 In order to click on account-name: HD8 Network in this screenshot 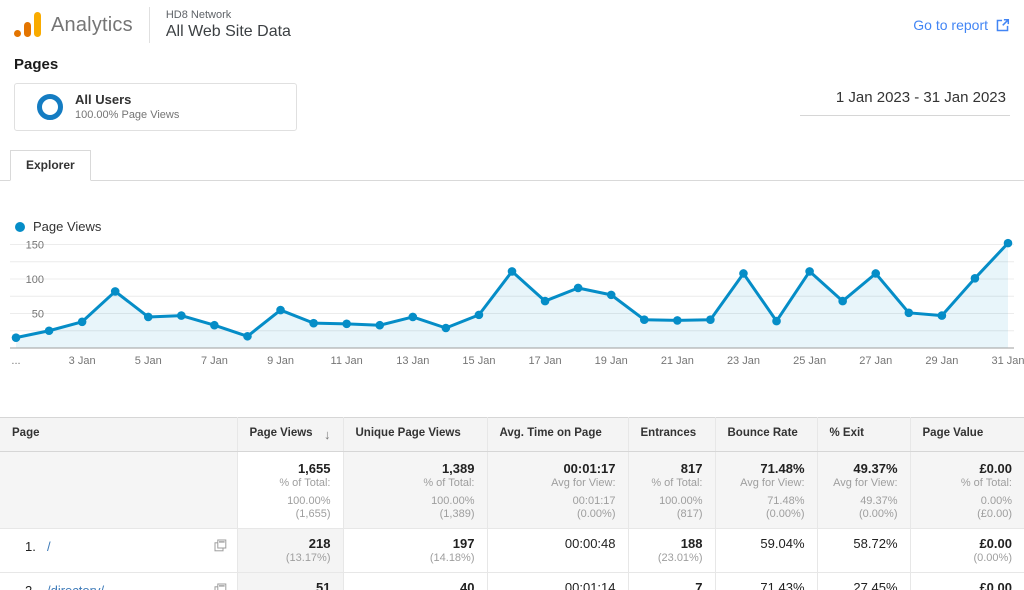, I will do `click(198, 15)`.